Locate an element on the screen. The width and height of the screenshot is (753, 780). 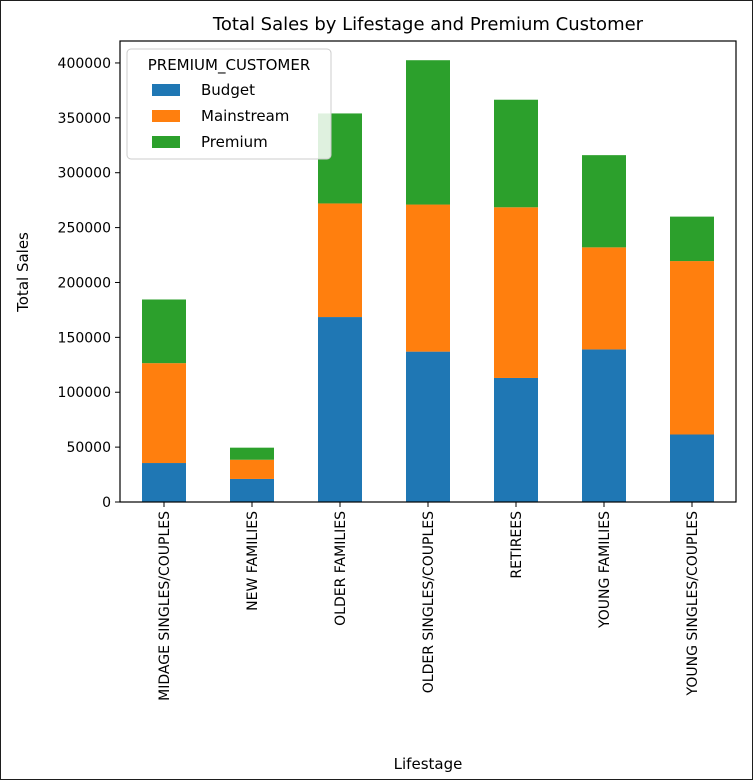
legend-entries: Budget Mainstream Premium is located at coordinates (220, 116).